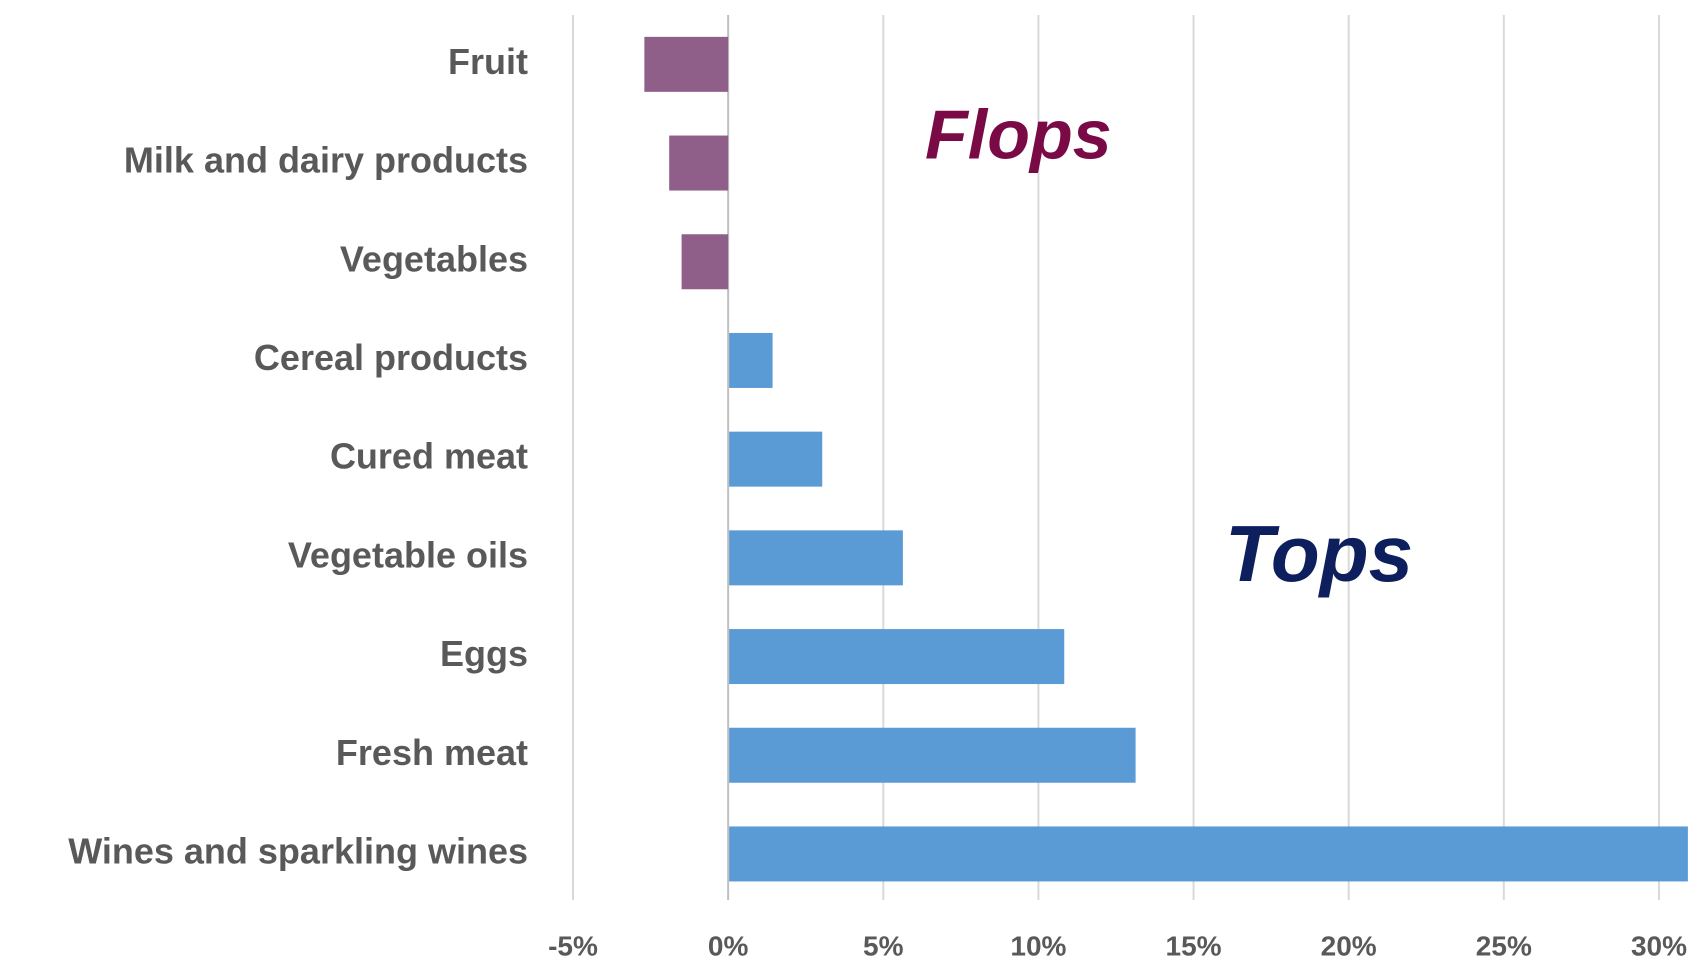 This screenshot has width=1692, height=965. What do you see at coordinates (434, 258) in the screenshot?
I see `y-tick-label: Vegetables` at bounding box center [434, 258].